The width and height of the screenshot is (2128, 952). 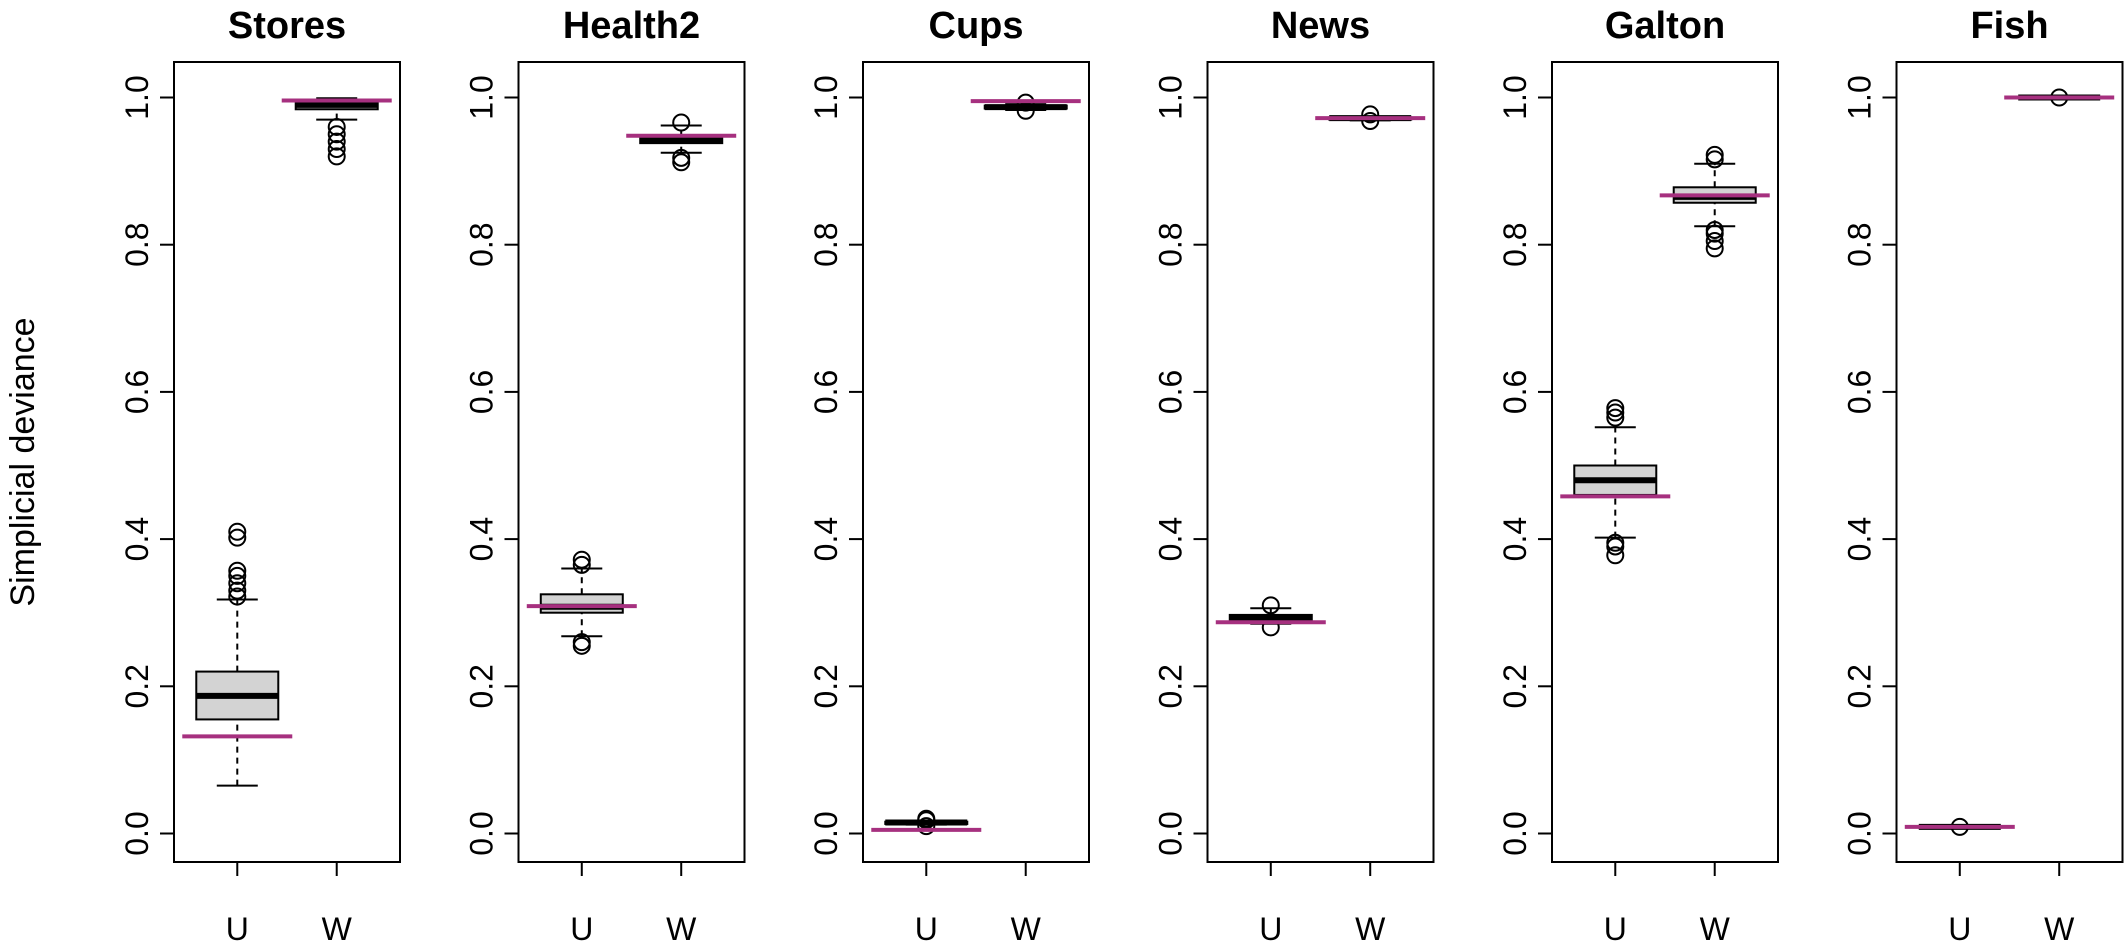 I want to click on panel-stores: Stores 0.0 0.2 0.4 0.6 0.8 1.0 U W, so click(x=260, y=476).